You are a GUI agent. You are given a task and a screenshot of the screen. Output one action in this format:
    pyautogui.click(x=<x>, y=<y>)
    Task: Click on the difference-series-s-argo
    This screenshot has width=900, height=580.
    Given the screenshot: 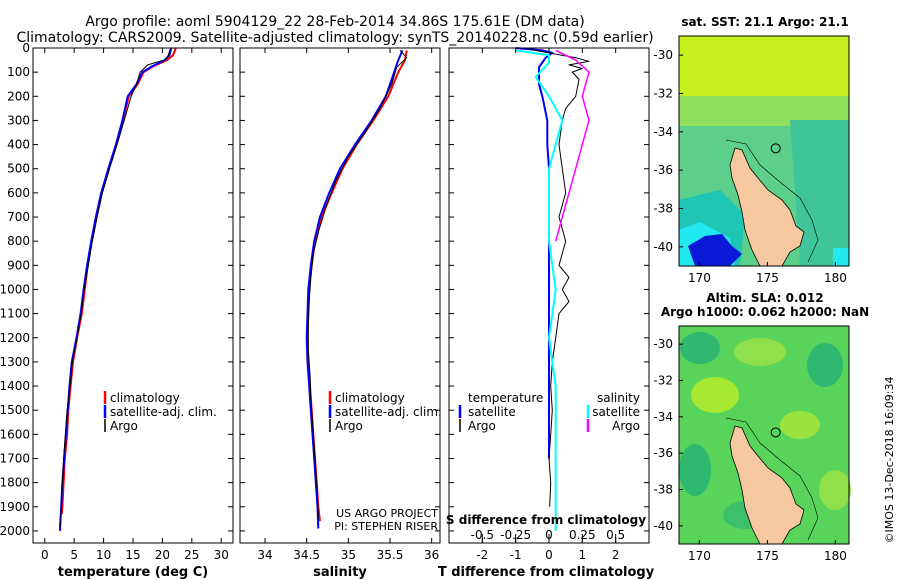 What is the action you would take?
    pyautogui.click(x=572, y=145)
    